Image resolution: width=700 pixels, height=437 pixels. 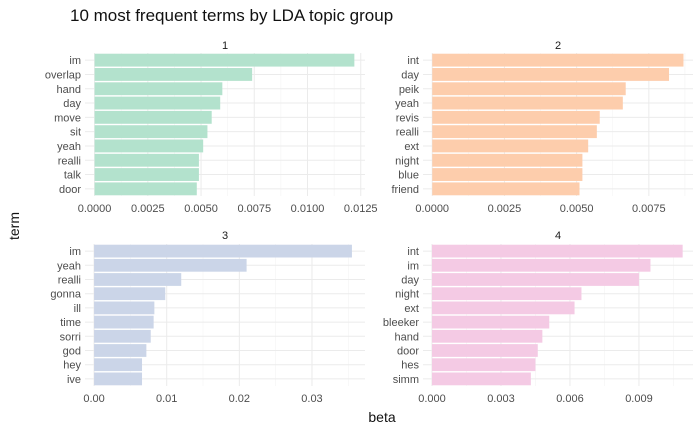 What do you see at coordinates (639, 399) in the screenshot?
I see `x-tick-label: 0.009` at bounding box center [639, 399].